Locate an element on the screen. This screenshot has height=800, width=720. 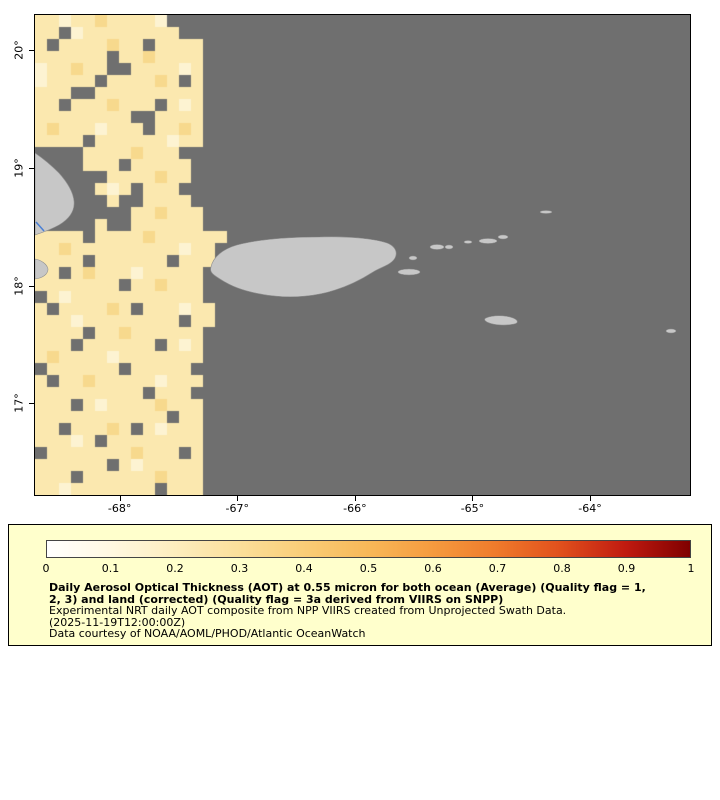
colorbar-tick-label: 0.1 is located at coordinates (110, 568).